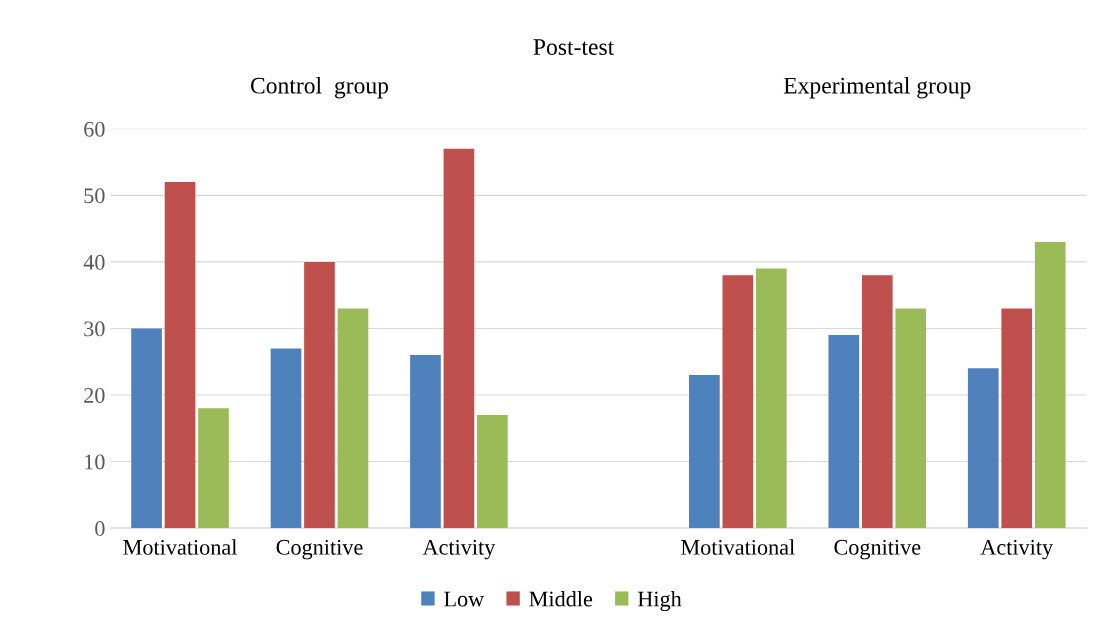 Image resolution: width=1103 pixels, height=644 pixels. Describe the element at coordinates (94, 196) in the screenshot. I see `y-tick-label: 50` at that location.